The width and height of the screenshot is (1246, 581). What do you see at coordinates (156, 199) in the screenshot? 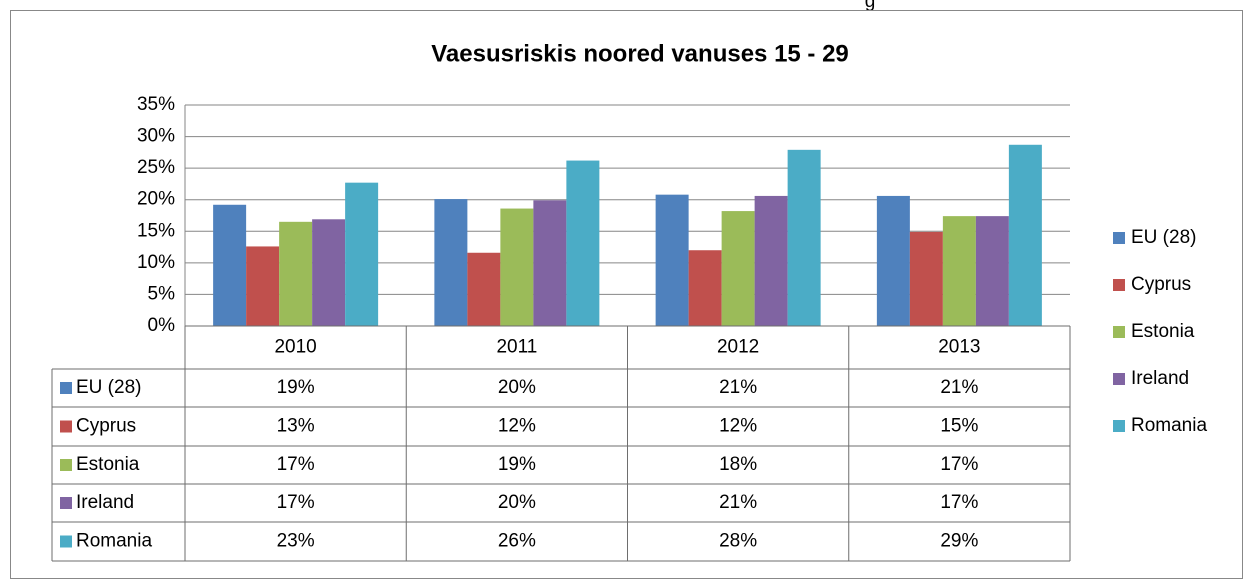
I see `y-tick-label: 20%` at bounding box center [156, 199].